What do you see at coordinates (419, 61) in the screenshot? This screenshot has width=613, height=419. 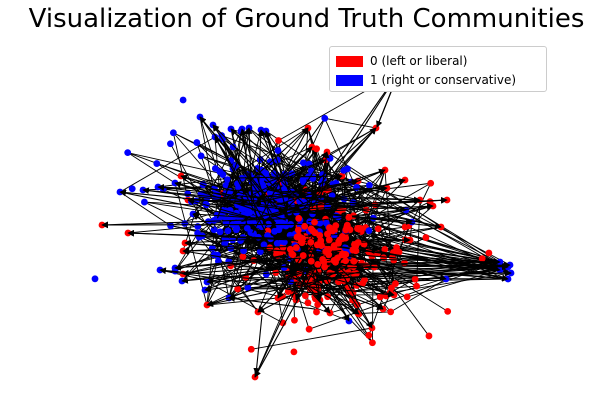 I see `legend-label-community-0: 0 (left or liberal)` at bounding box center [419, 61].